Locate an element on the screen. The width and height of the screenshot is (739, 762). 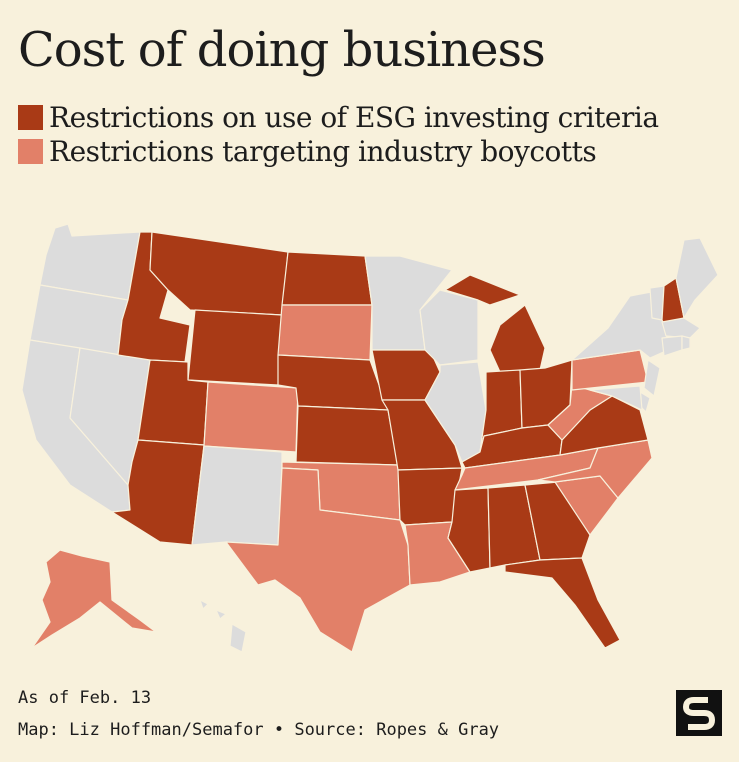
state-montana is located at coordinates (219, 273).